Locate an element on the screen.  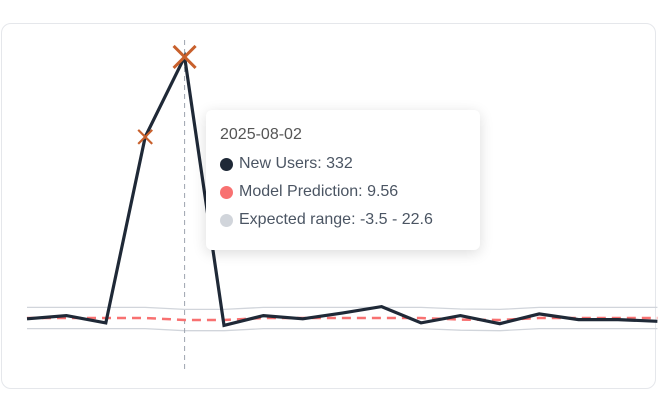
tooltip-row-new-users: New Users: 332 is located at coordinates (343, 164).